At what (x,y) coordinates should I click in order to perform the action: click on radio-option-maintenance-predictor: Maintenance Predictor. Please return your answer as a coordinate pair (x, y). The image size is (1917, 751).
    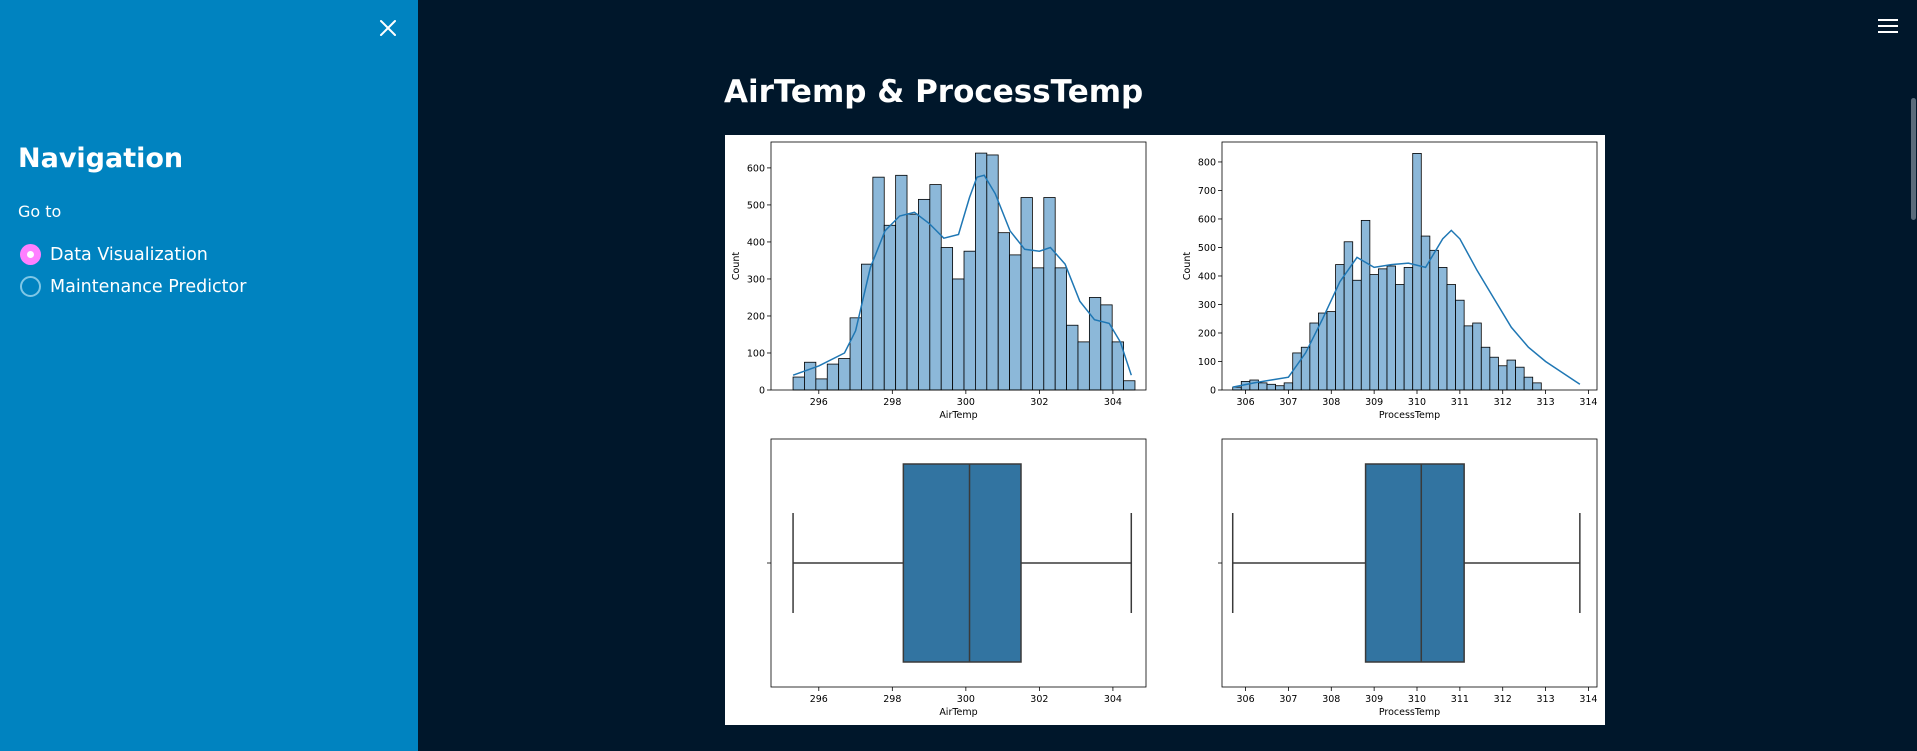
    Looking at the image, I should click on (133, 286).